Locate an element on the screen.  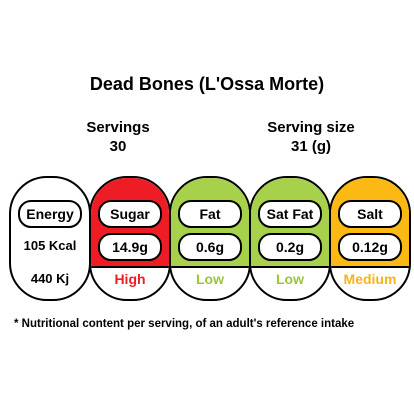
nutrient-card-sugar: Sugar 14.9g High is located at coordinates (130, 238).